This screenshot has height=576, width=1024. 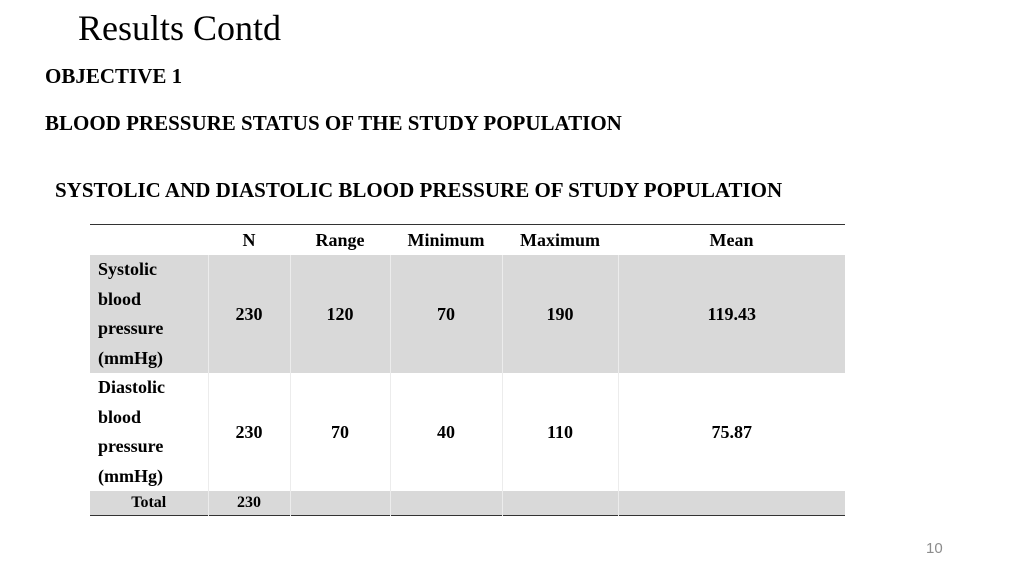 What do you see at coordinates (128, 269) in the screenshot?
I see `row-label-line: Systolic` at bounding box center [128, 269].